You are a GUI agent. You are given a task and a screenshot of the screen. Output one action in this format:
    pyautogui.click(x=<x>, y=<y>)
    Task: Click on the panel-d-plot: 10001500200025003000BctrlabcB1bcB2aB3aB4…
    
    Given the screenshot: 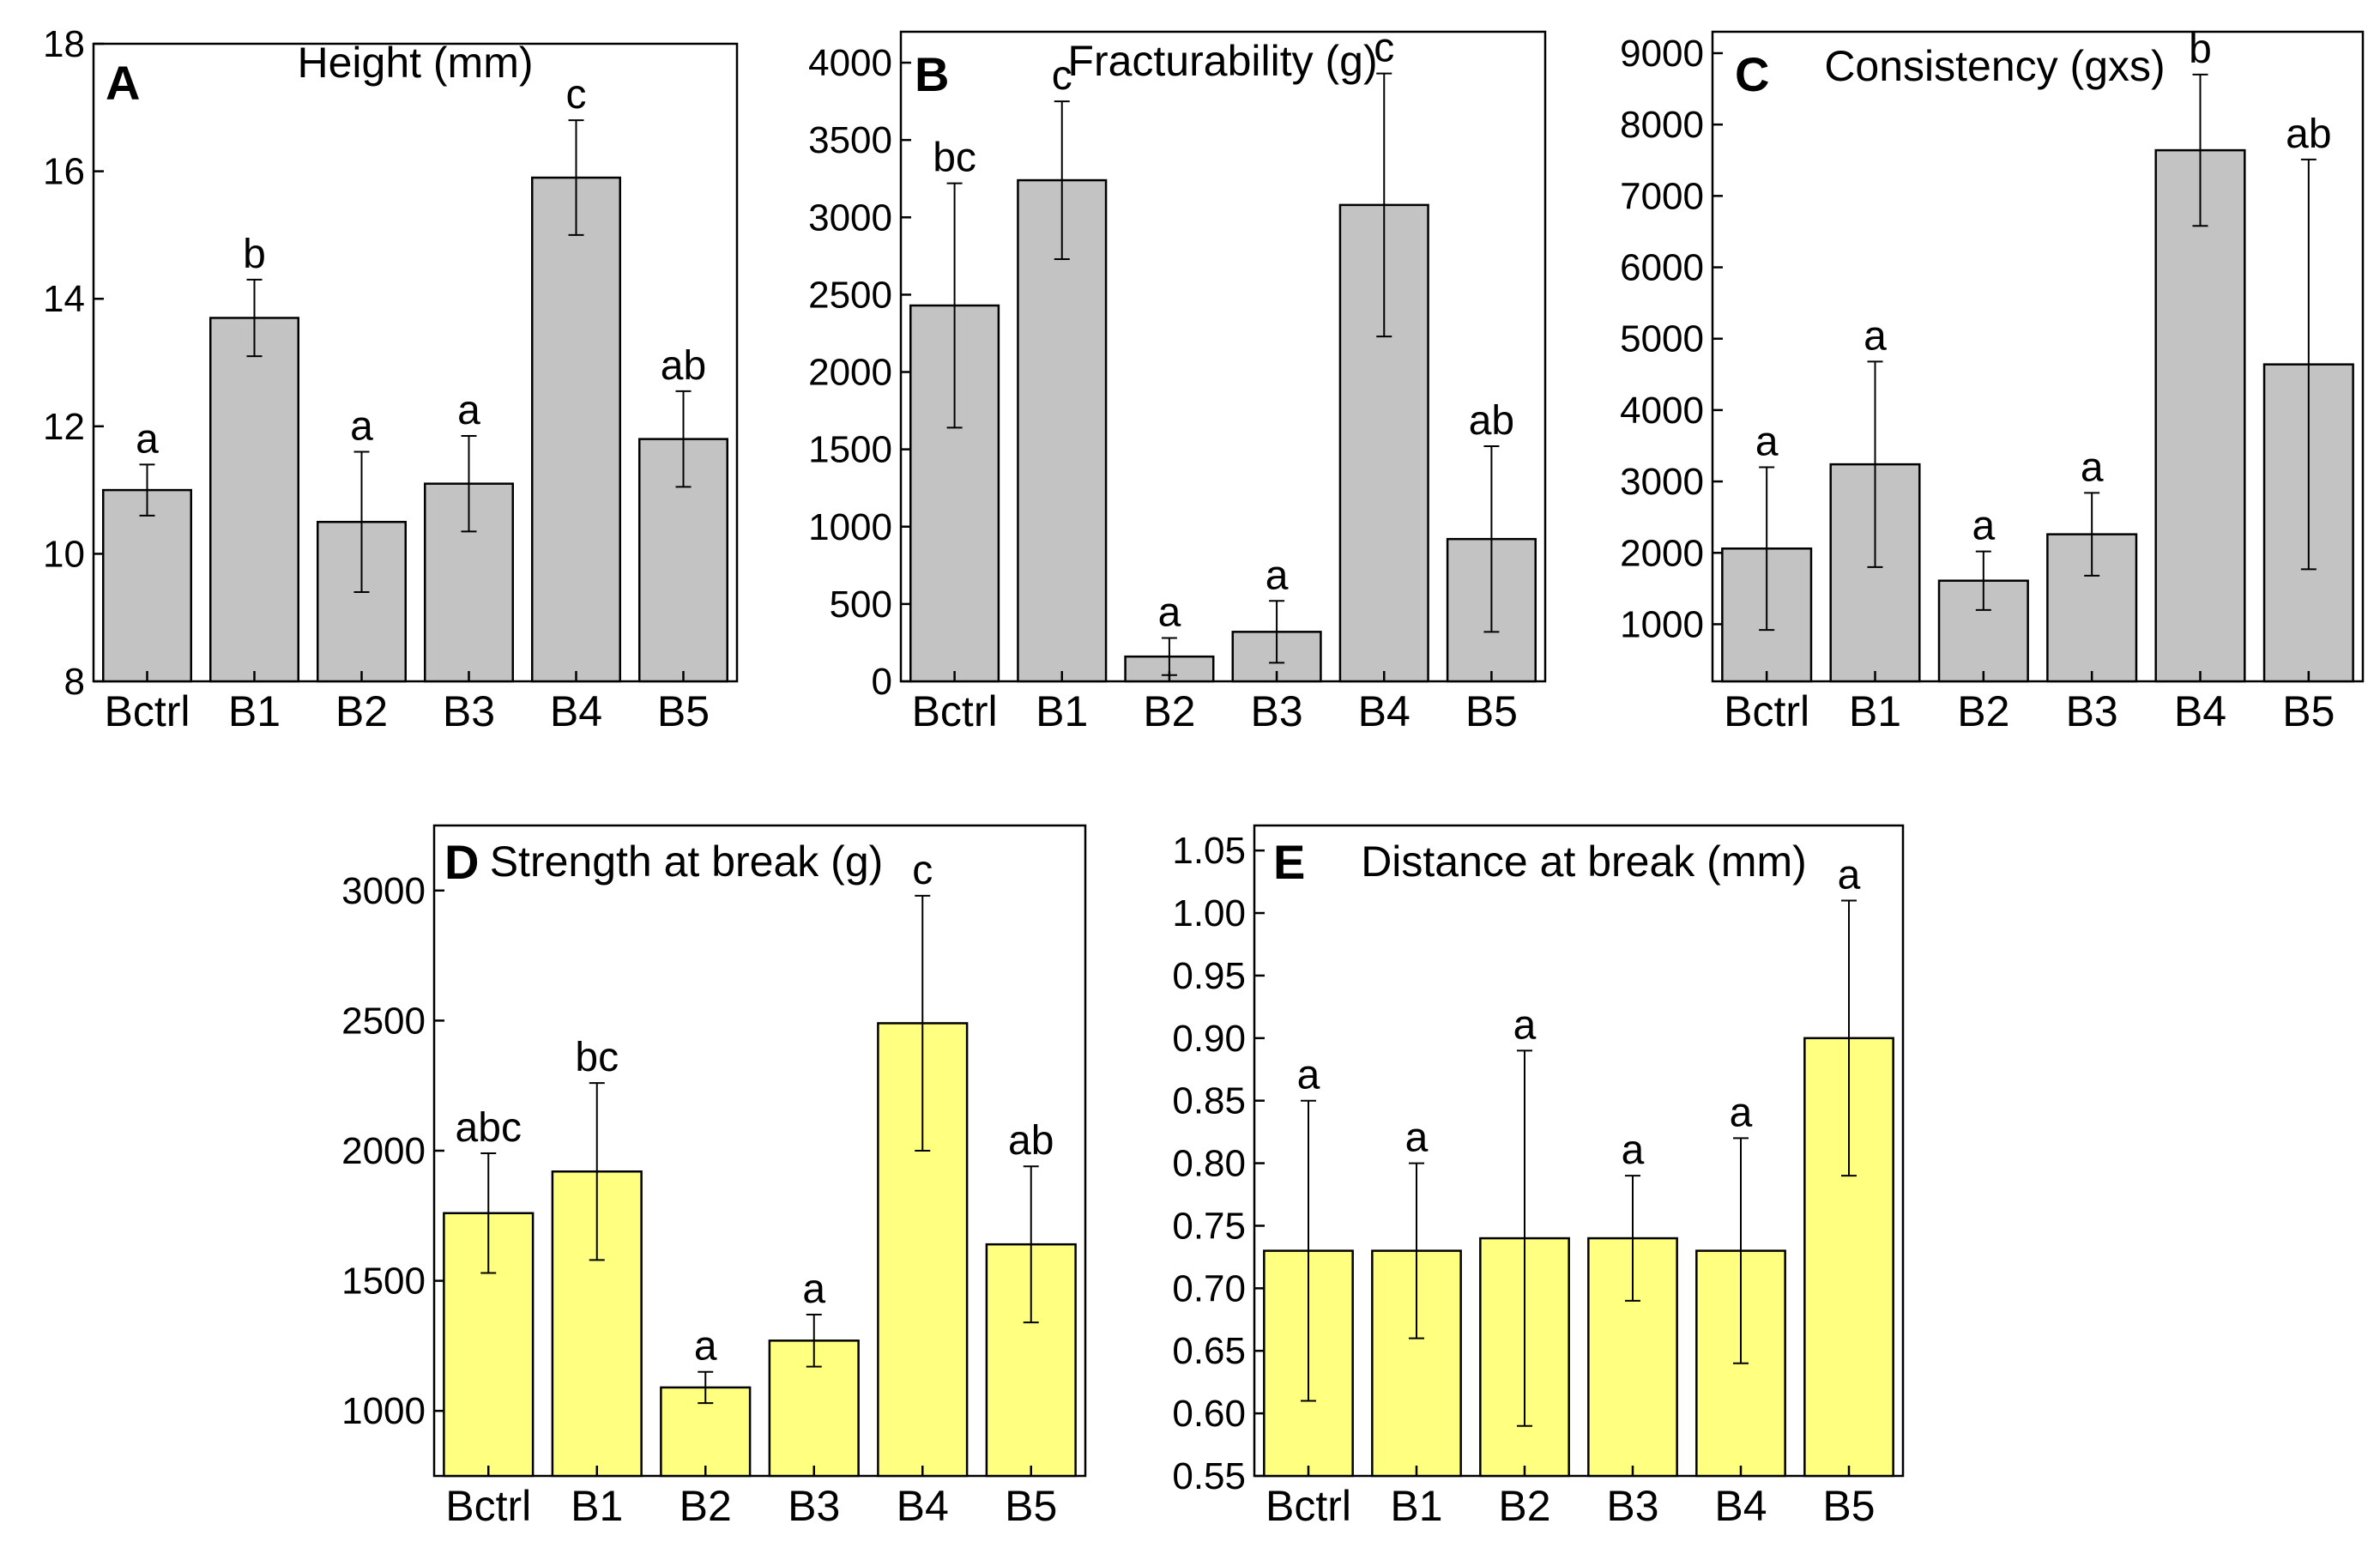 What is the action you would take?
    pyautogui.click(x=709, y=1189)
    